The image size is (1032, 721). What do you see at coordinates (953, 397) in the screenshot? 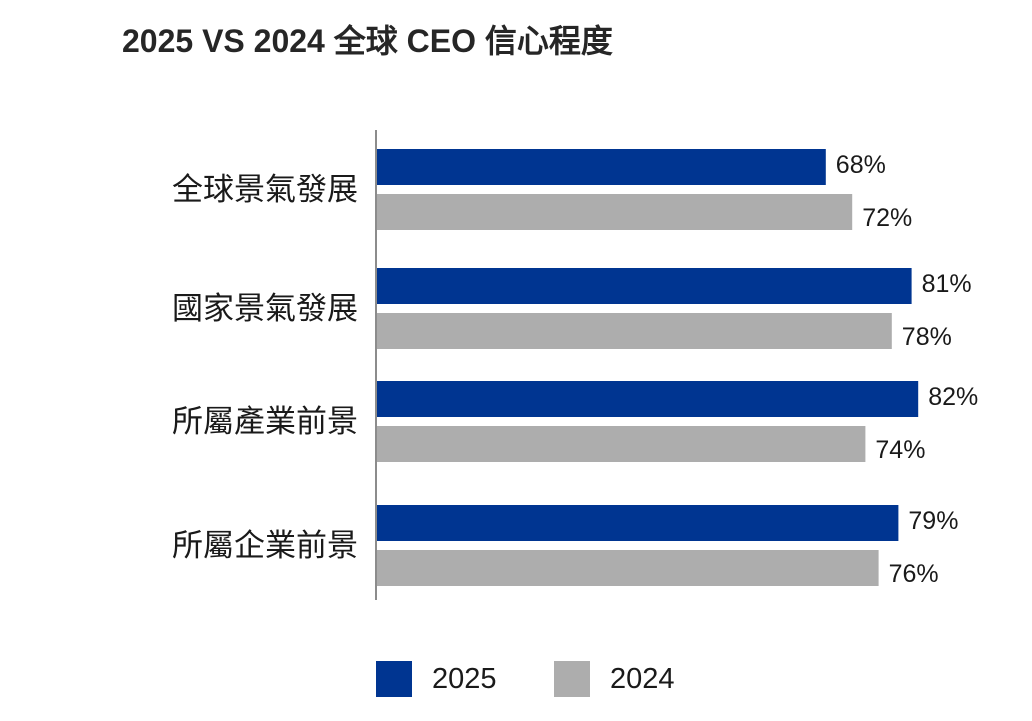
I see `data-label: 82%` at bounding box center [953, 397].